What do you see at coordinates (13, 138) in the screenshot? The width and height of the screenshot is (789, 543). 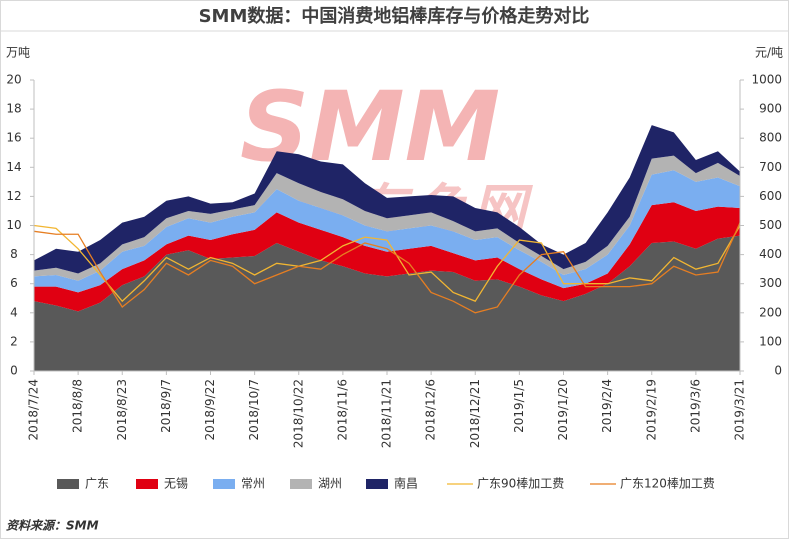 I see `y-tick-label: 16` at bounding box center [13, 138].